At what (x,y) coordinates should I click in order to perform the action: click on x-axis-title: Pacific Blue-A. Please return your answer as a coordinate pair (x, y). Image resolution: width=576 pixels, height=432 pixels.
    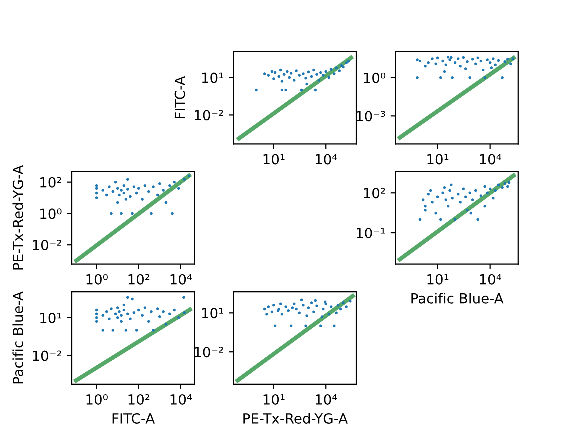
    Looking at the image, I should click on (458, 298).